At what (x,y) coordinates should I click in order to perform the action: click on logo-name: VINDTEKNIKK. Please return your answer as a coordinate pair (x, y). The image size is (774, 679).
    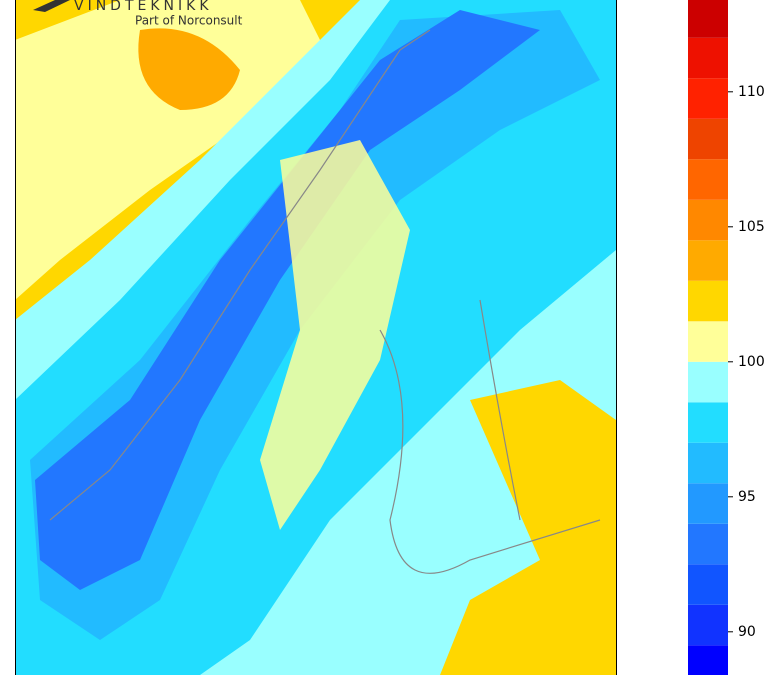
    Looking at the image, I should click on (143, 7).